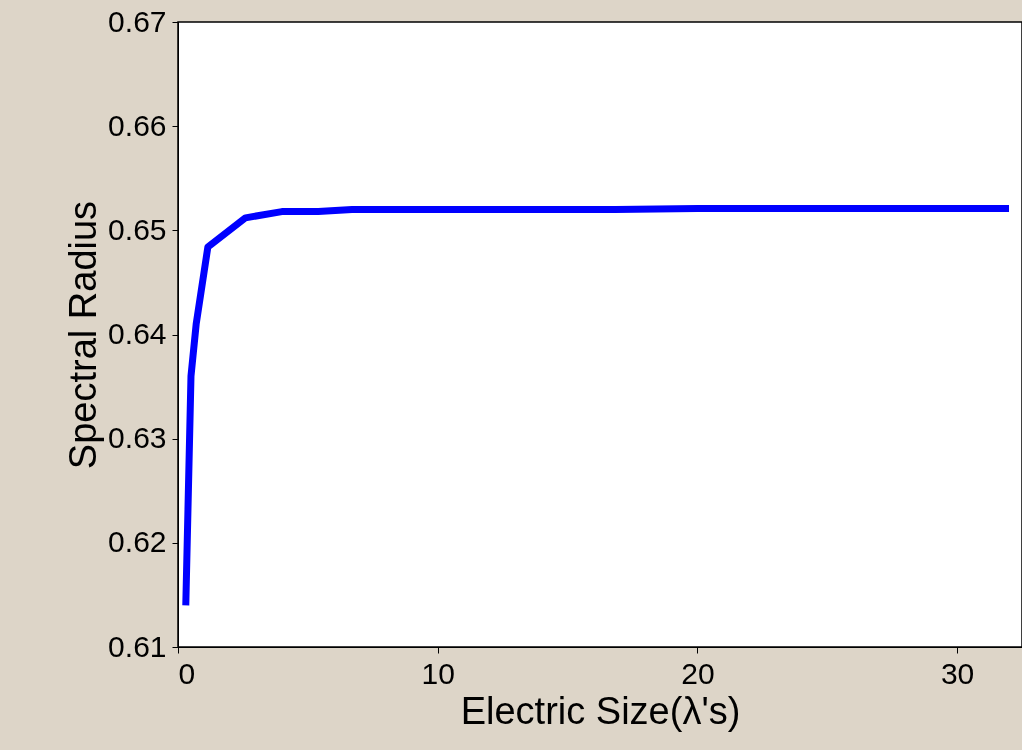  Describe the element at coordinates (137, 21) in the screenshot. I see `y-tick-label: 0.67` at that location.